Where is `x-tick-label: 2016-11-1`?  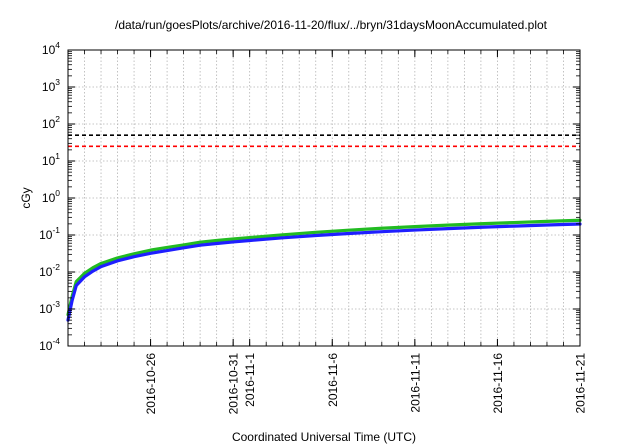 x-tick-label: 2016-11-1 is located at coordinates (250, 380).